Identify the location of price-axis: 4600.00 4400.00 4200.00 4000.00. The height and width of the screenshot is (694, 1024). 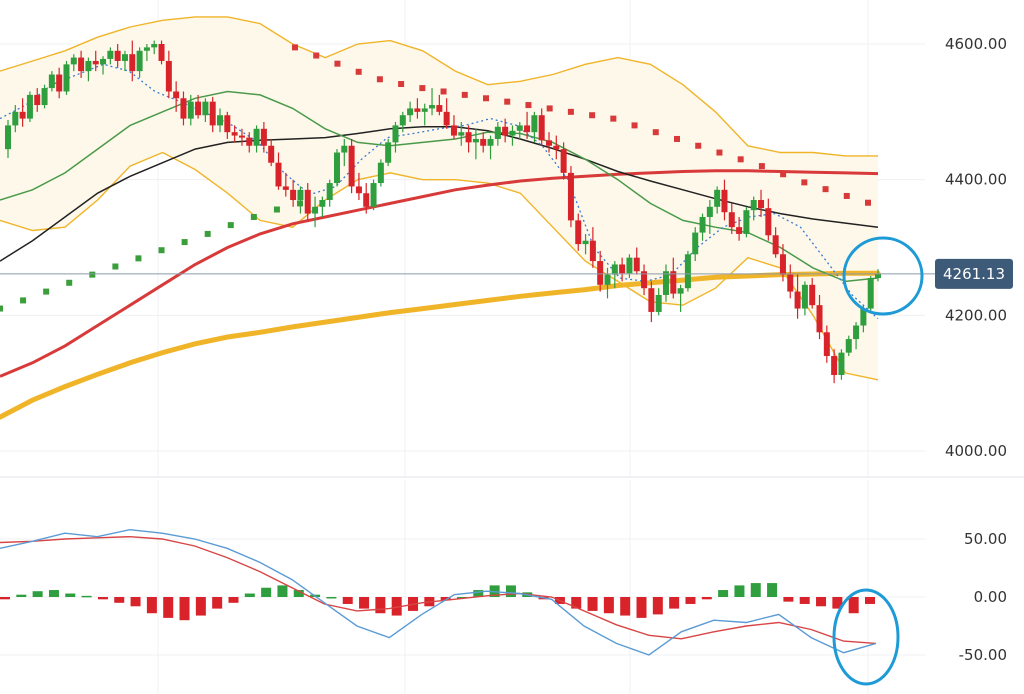
(976, 247).